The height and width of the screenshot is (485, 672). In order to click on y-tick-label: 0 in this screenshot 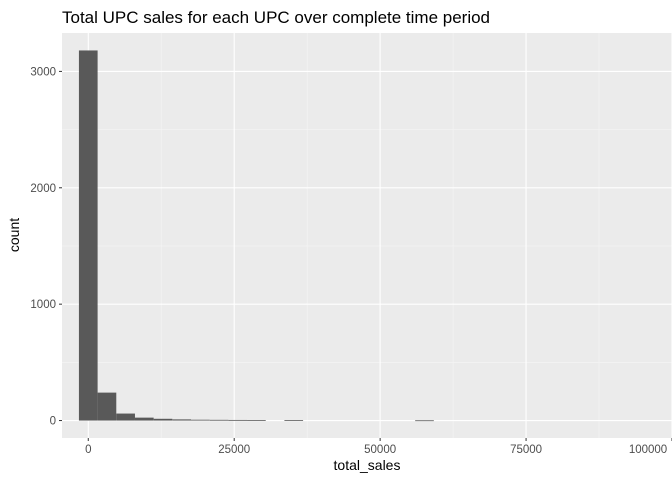, I will do `click(53, 422)`.